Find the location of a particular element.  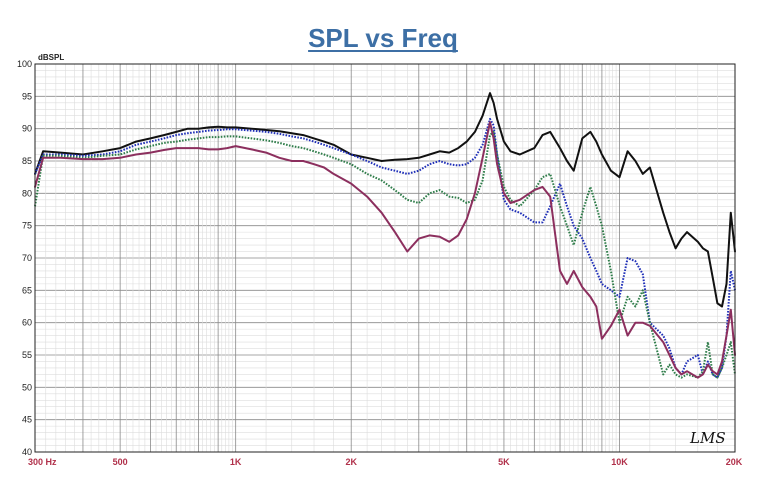

y-tick-label: 95 is located at coordinates (27, 96).